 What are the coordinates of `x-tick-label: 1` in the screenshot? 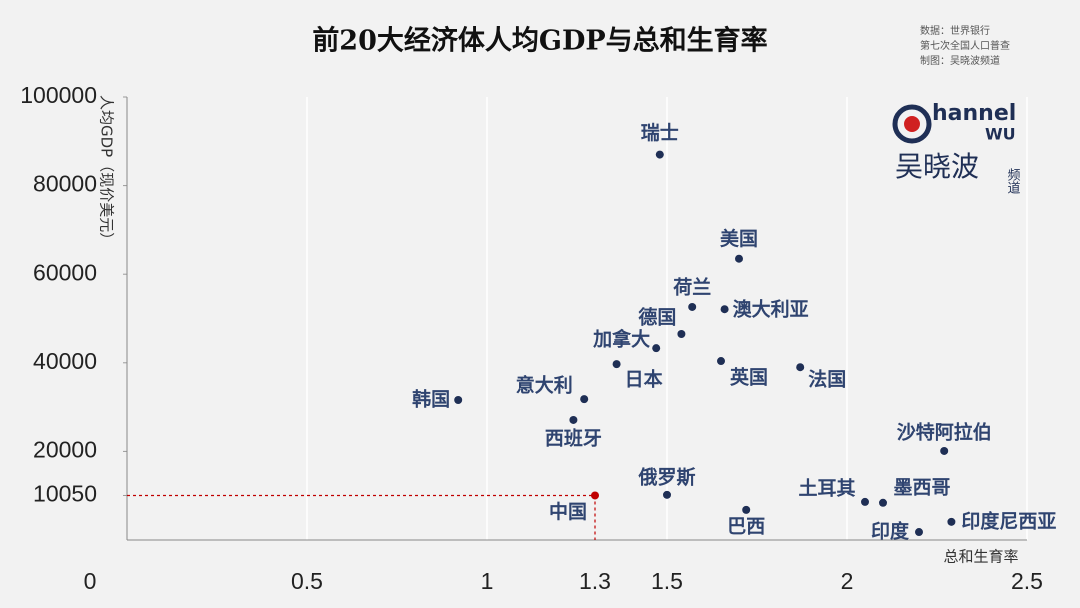 It's located at (487, 581).